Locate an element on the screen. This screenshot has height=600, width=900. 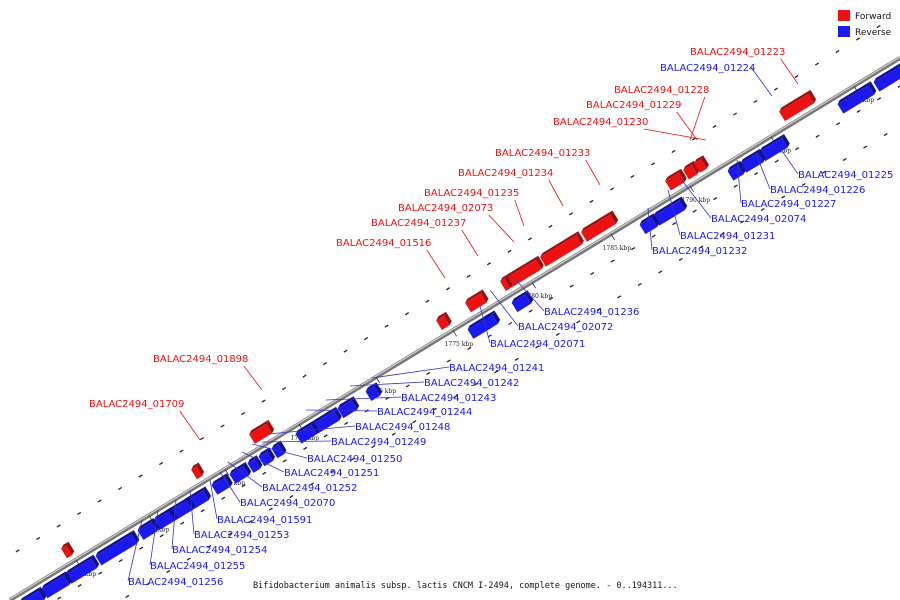
reverse-gene-label: BALAC2494_01231 is located at coordinates (727, 236).